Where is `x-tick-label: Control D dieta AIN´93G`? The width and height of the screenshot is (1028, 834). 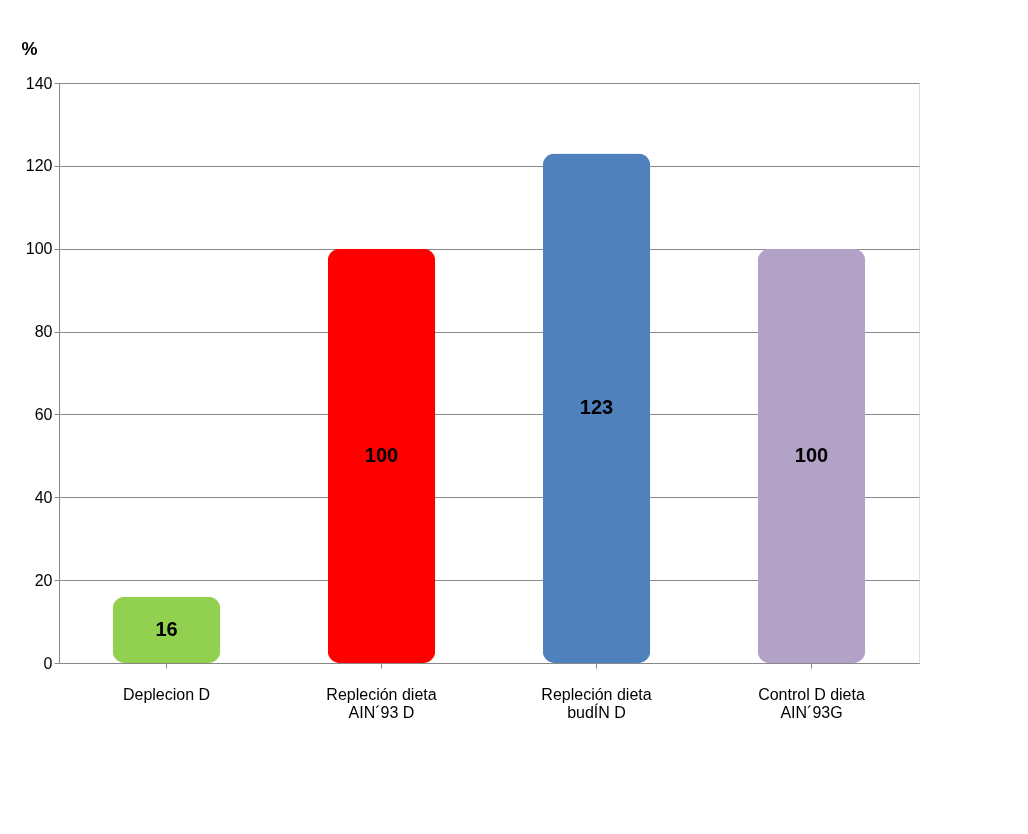
x-tick-label: Control D dieta AIN´93G is located at coordinates (811, 703).